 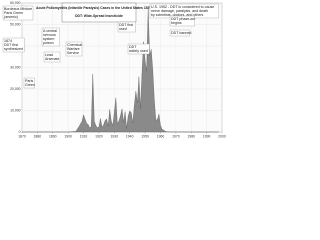 I want to click on annotation-text: system, so click(x=48, y=39).